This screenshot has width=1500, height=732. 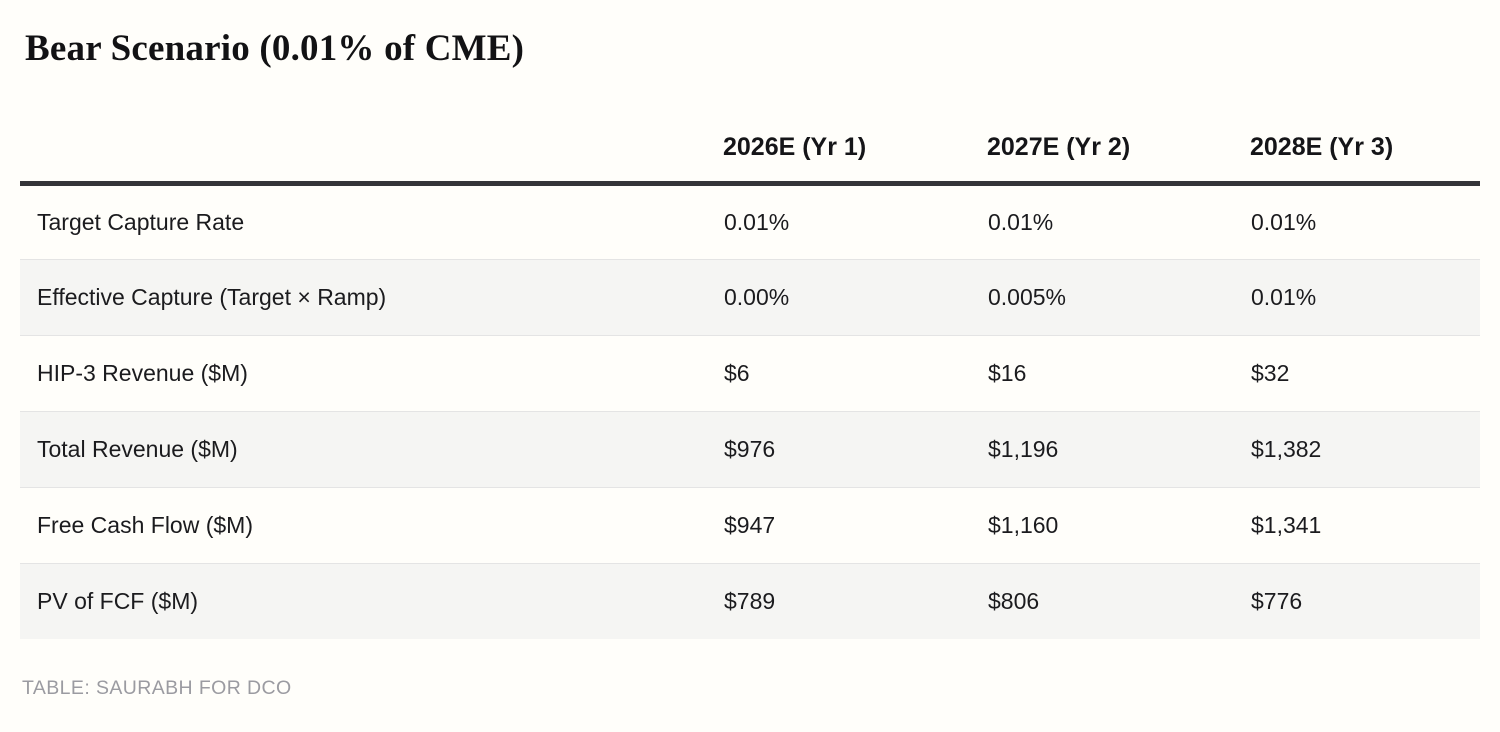 I want to click on row-label: PV of FCF ($M), so click(x=118, y=600).